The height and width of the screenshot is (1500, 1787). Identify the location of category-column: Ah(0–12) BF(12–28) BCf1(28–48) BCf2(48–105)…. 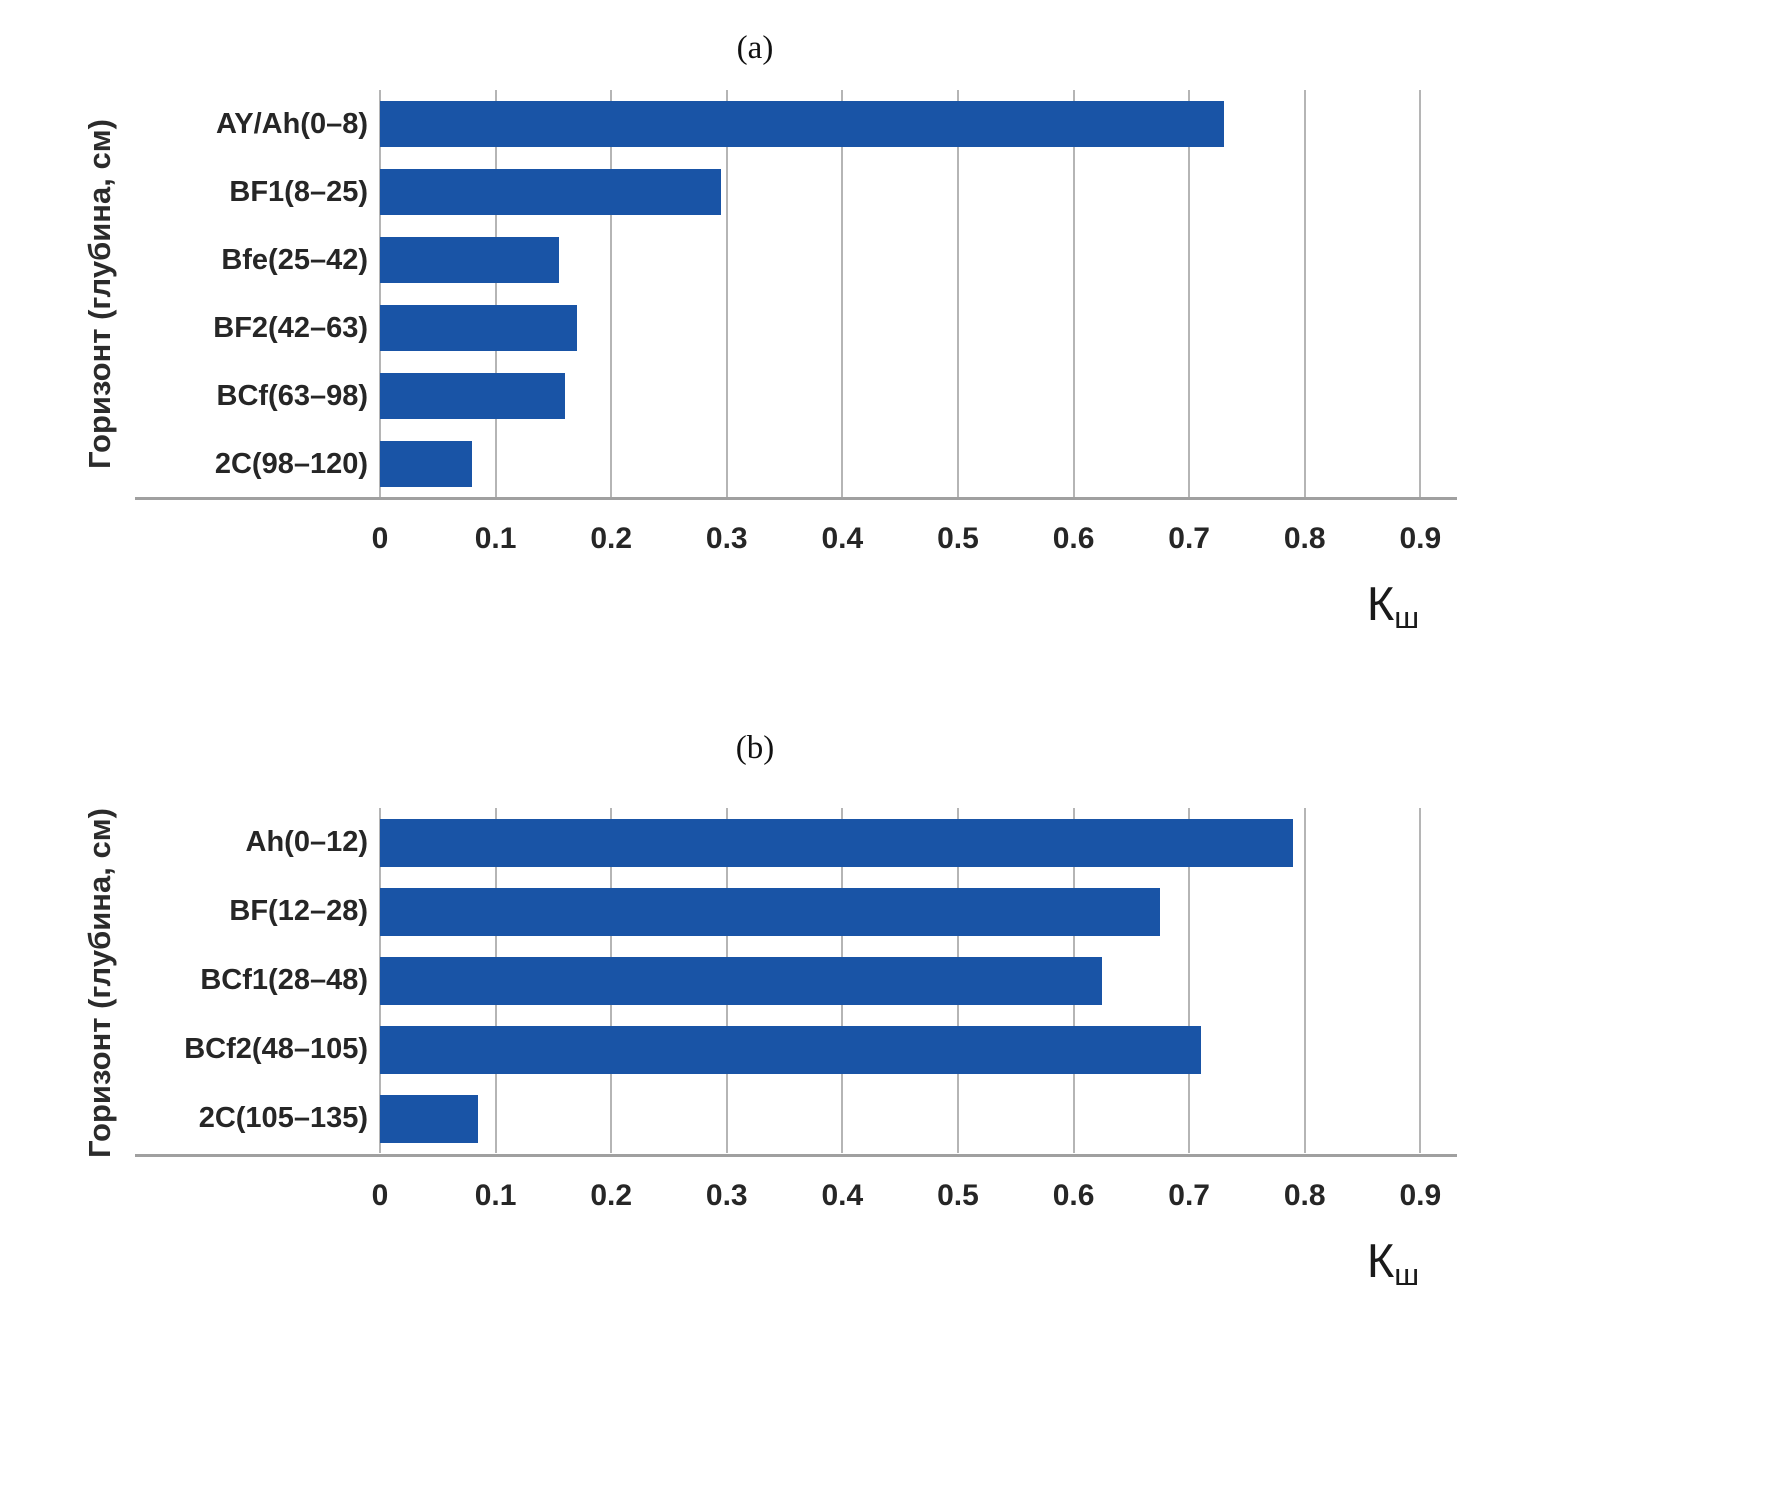
(248, 980).